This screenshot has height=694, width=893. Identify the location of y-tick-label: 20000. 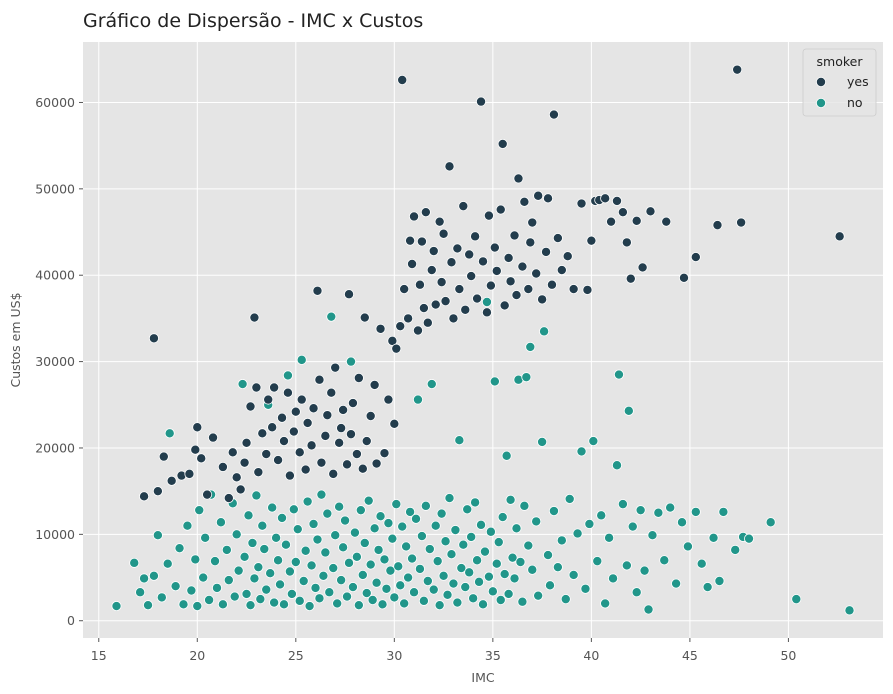
(55, 447).